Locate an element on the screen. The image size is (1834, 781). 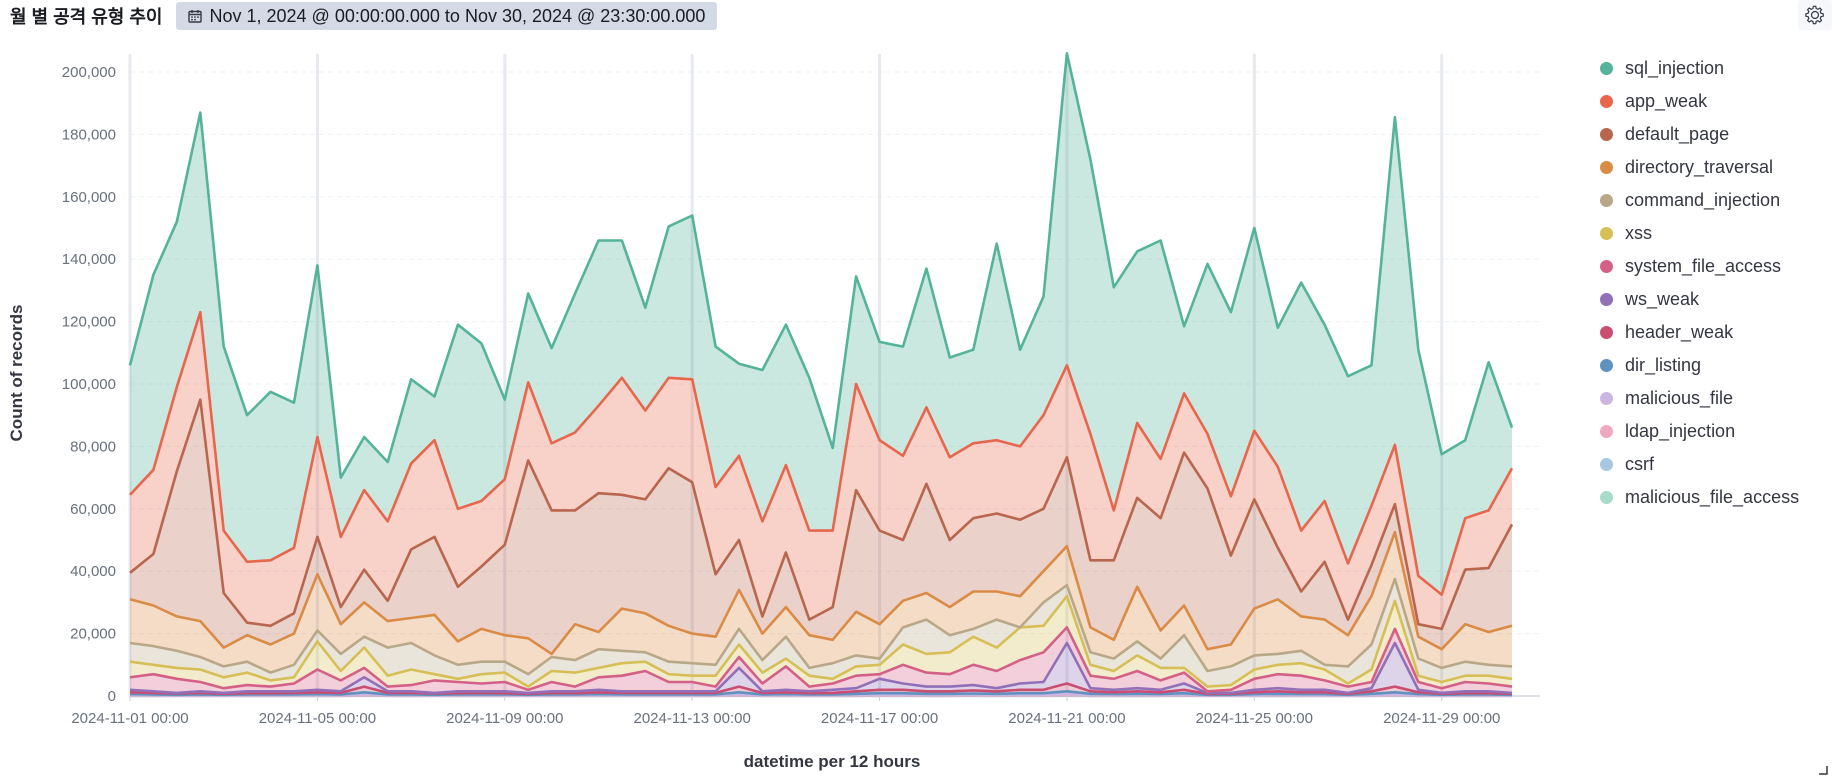
legend-label: xss is located at coordinates (1638, 233).